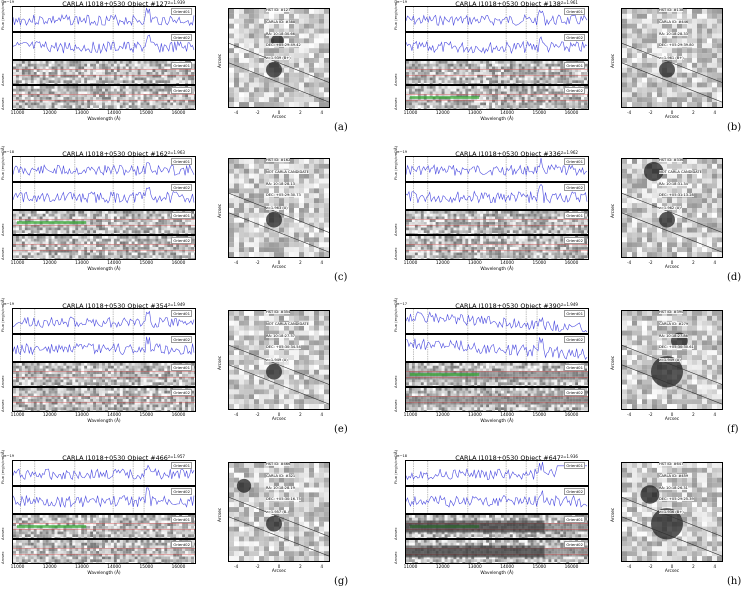  I want to click on panel-letter: (b), so click(734, 127).